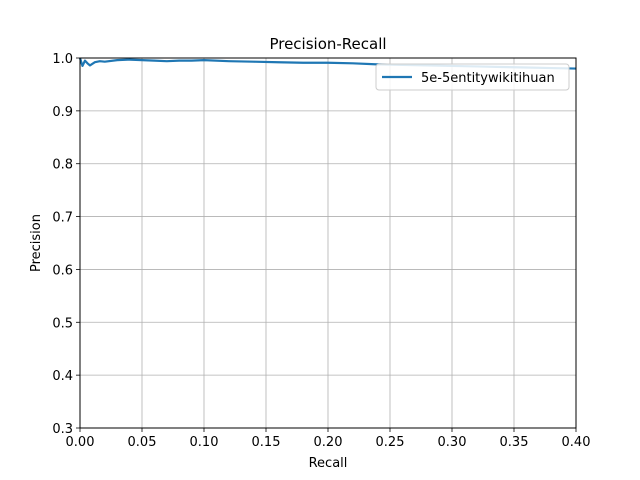  Describe the element at coordinates (327, 44) in the screenshot. I see `chart-title: Precision-Recall` at that location.